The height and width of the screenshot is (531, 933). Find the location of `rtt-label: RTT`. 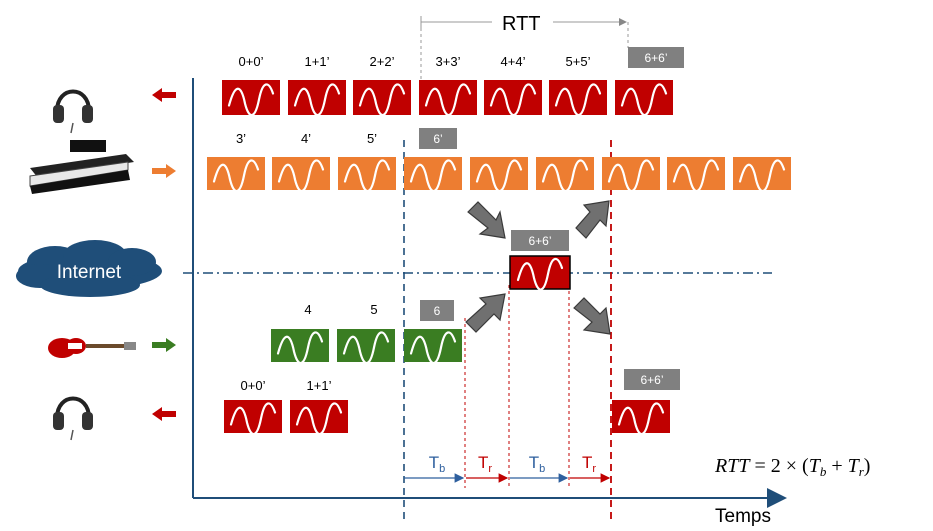

rtt-label: RTT is located at coordinates (521, 24).